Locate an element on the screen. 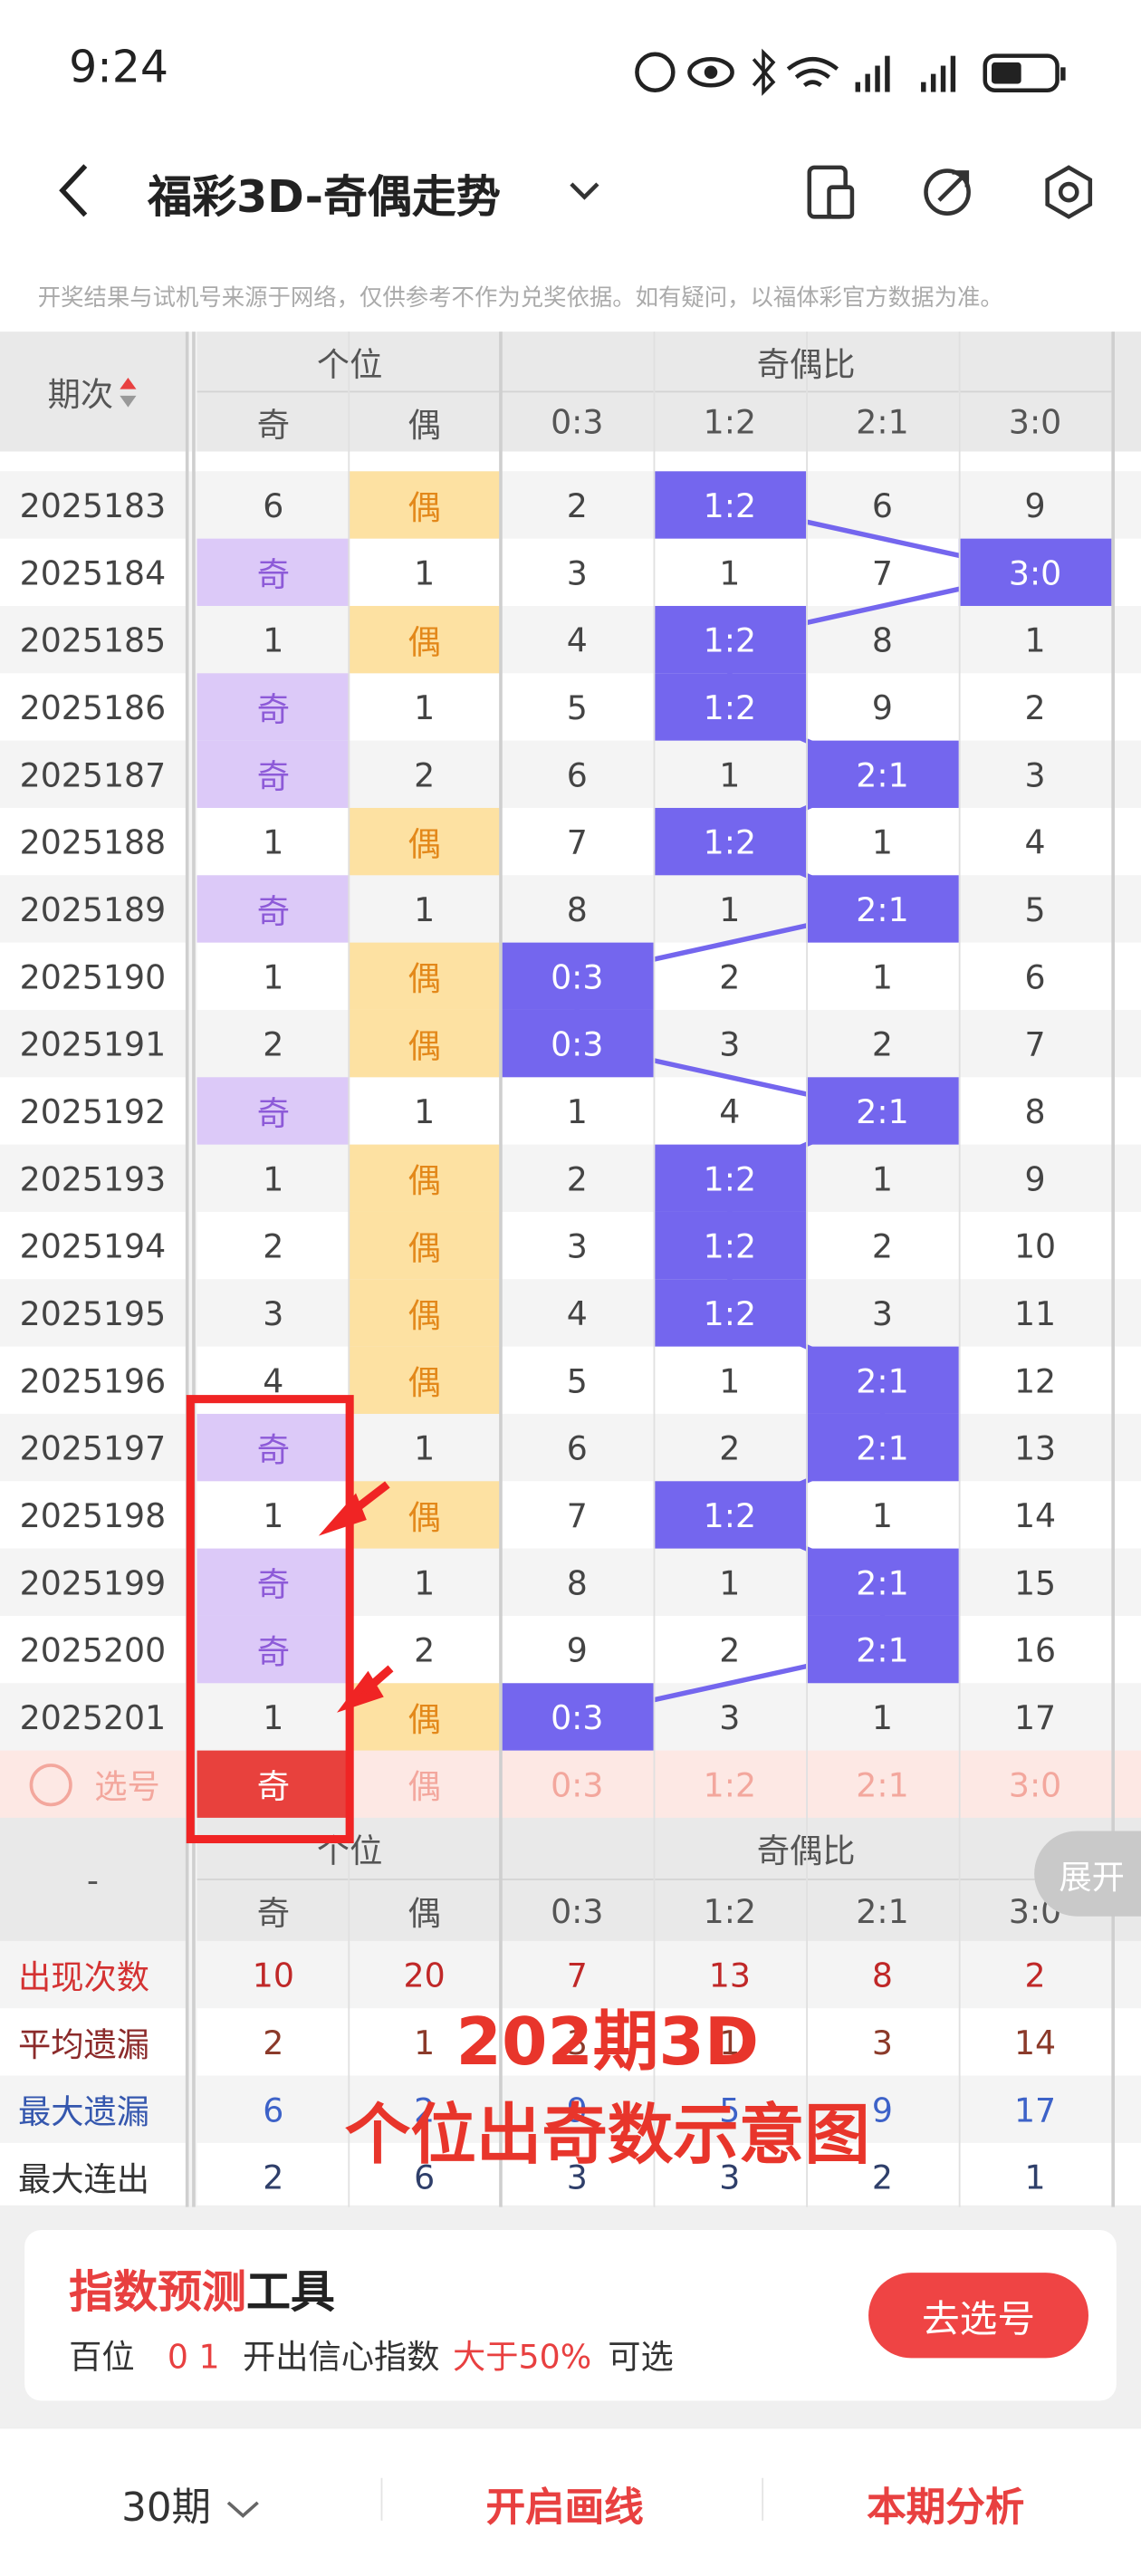  title-dropdown is located at coordinates (584, 190).